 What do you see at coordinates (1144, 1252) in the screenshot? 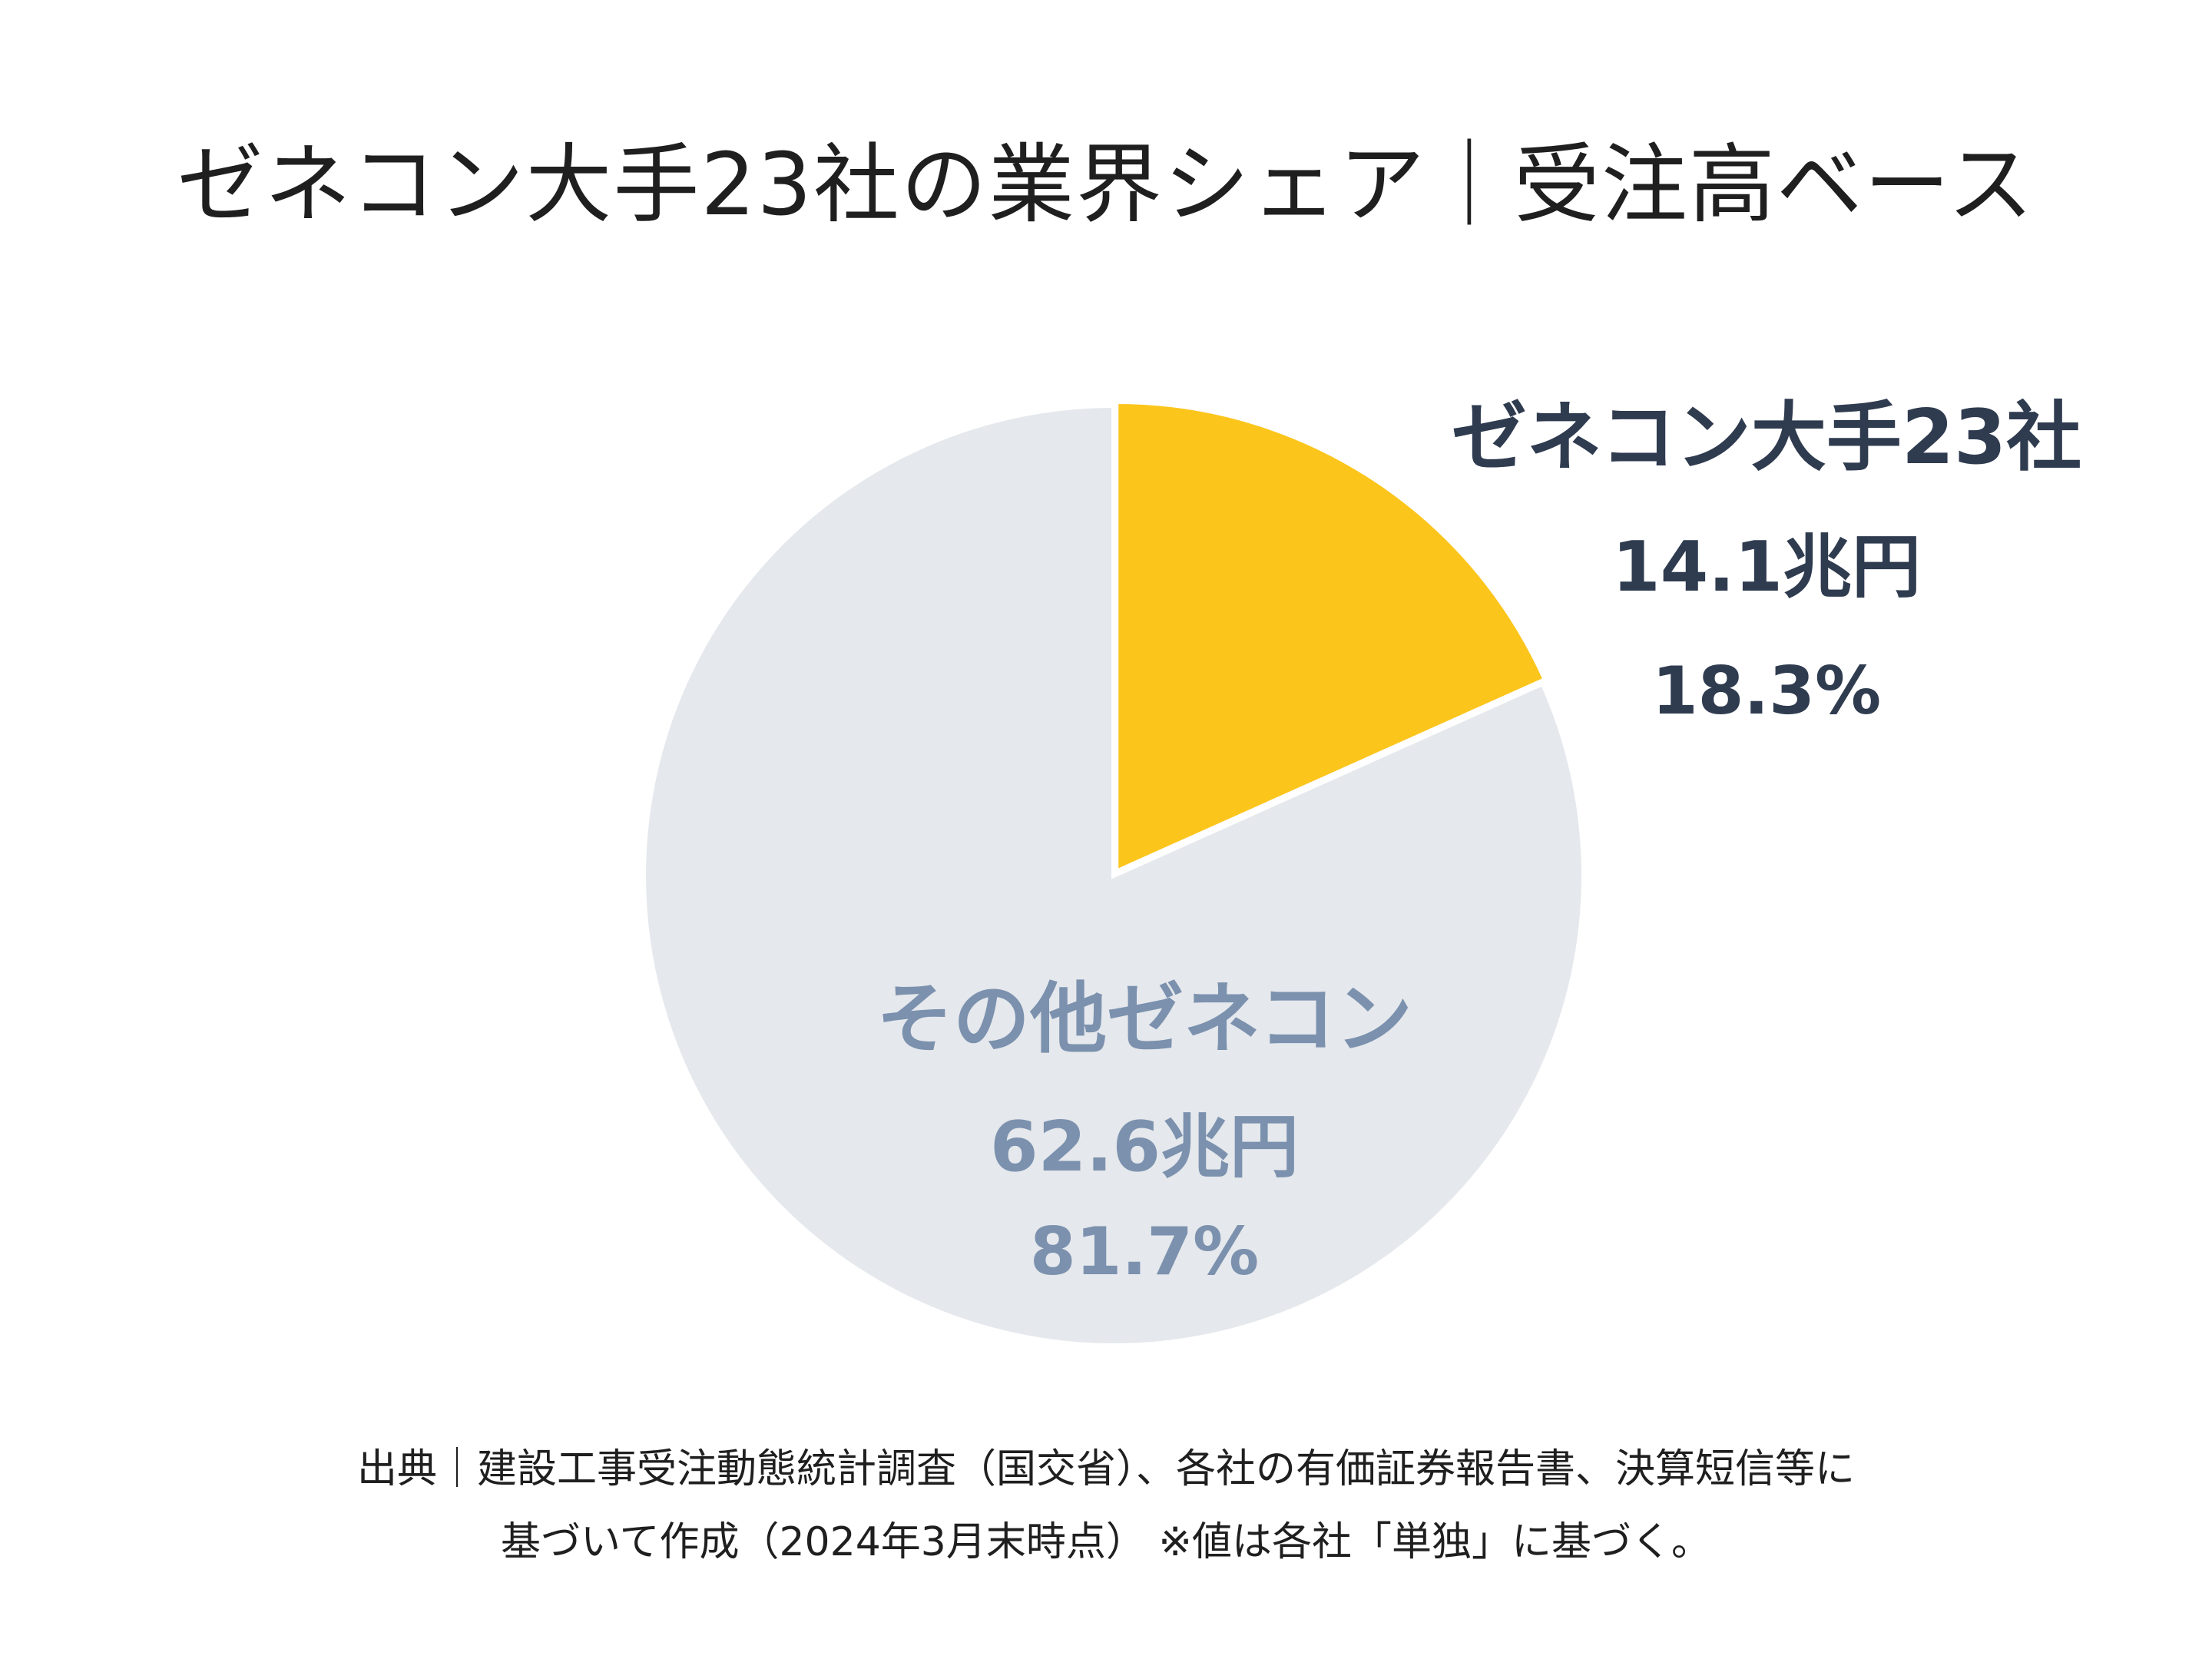
I see `label-other-percent: 81.7%` at bounding box center [1144, 1252].